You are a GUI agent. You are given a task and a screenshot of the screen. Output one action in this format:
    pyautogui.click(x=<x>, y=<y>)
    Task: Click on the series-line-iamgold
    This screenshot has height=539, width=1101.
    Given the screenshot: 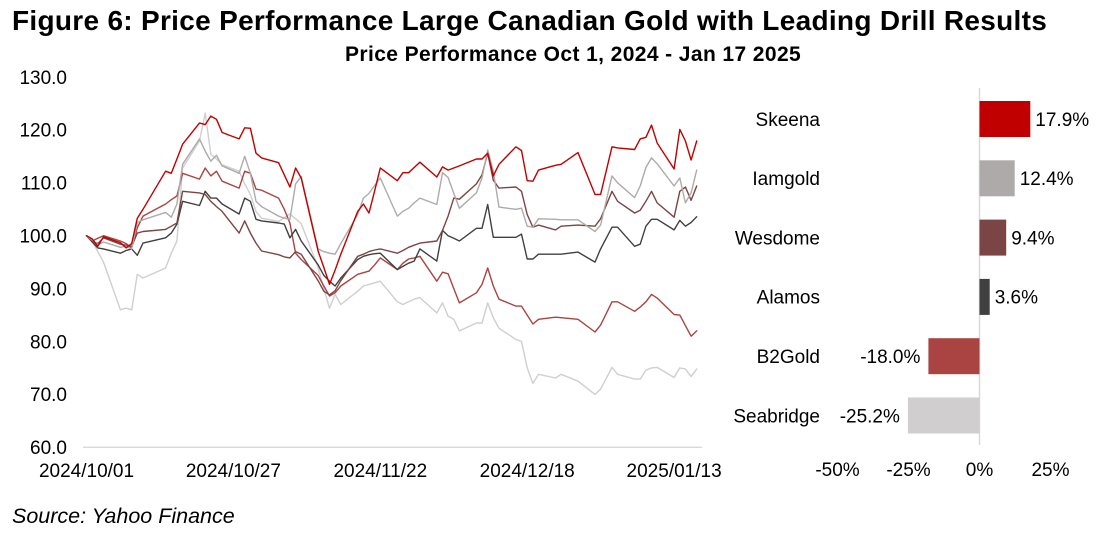 What is the action you would take?
    pyautogui.click(x=391, y=196)
    